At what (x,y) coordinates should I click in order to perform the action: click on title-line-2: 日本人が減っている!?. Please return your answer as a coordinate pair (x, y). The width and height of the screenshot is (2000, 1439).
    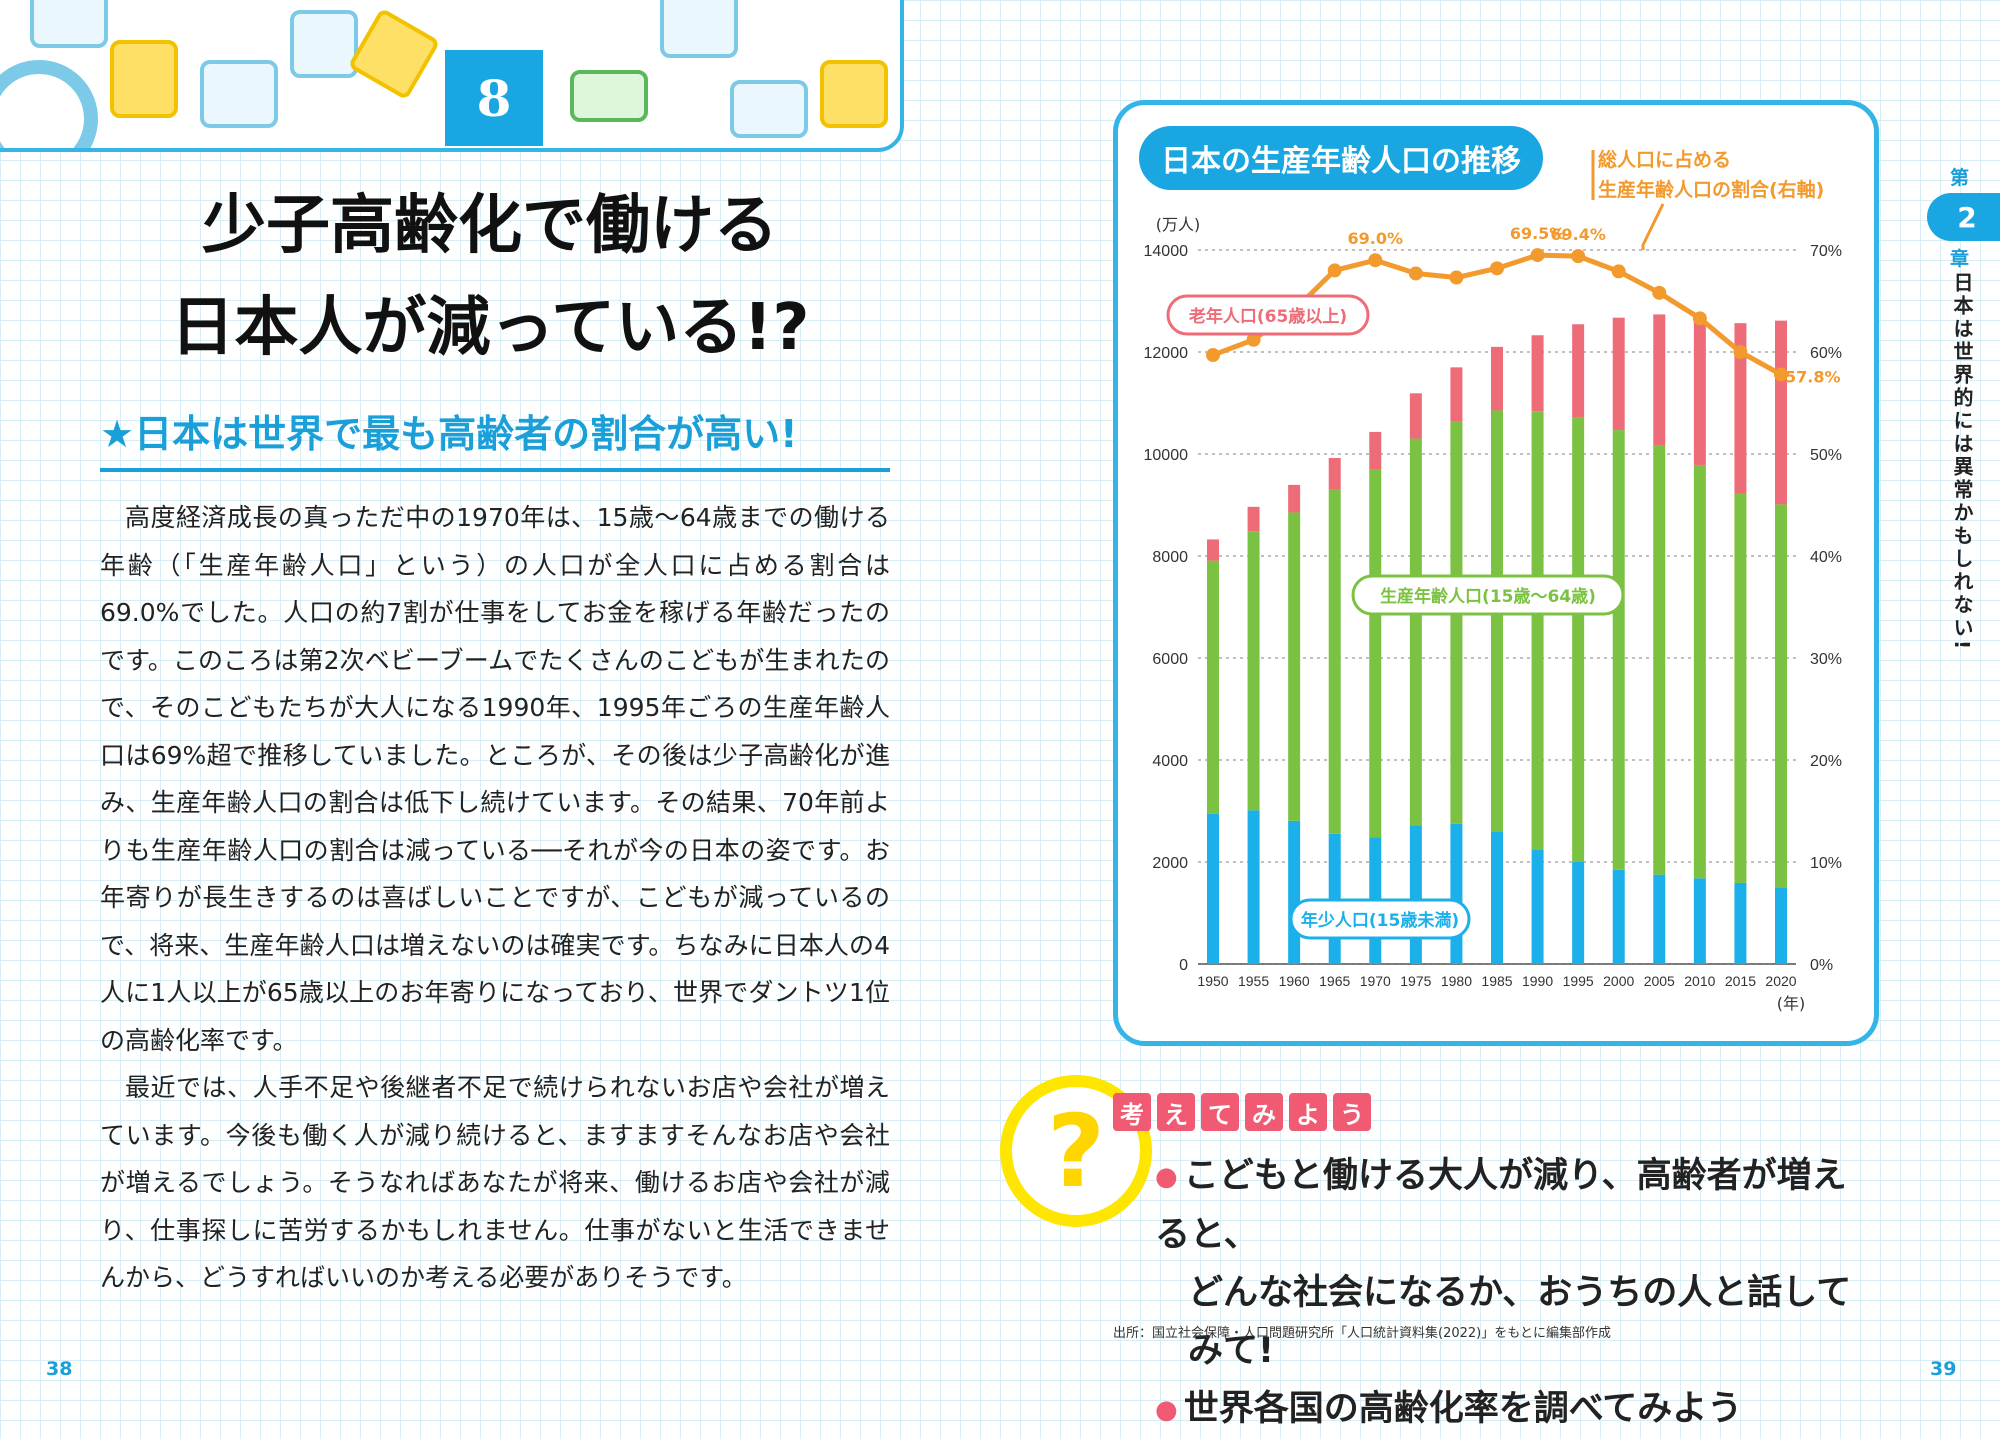
    Looking at the image, I should click on (490, 328).